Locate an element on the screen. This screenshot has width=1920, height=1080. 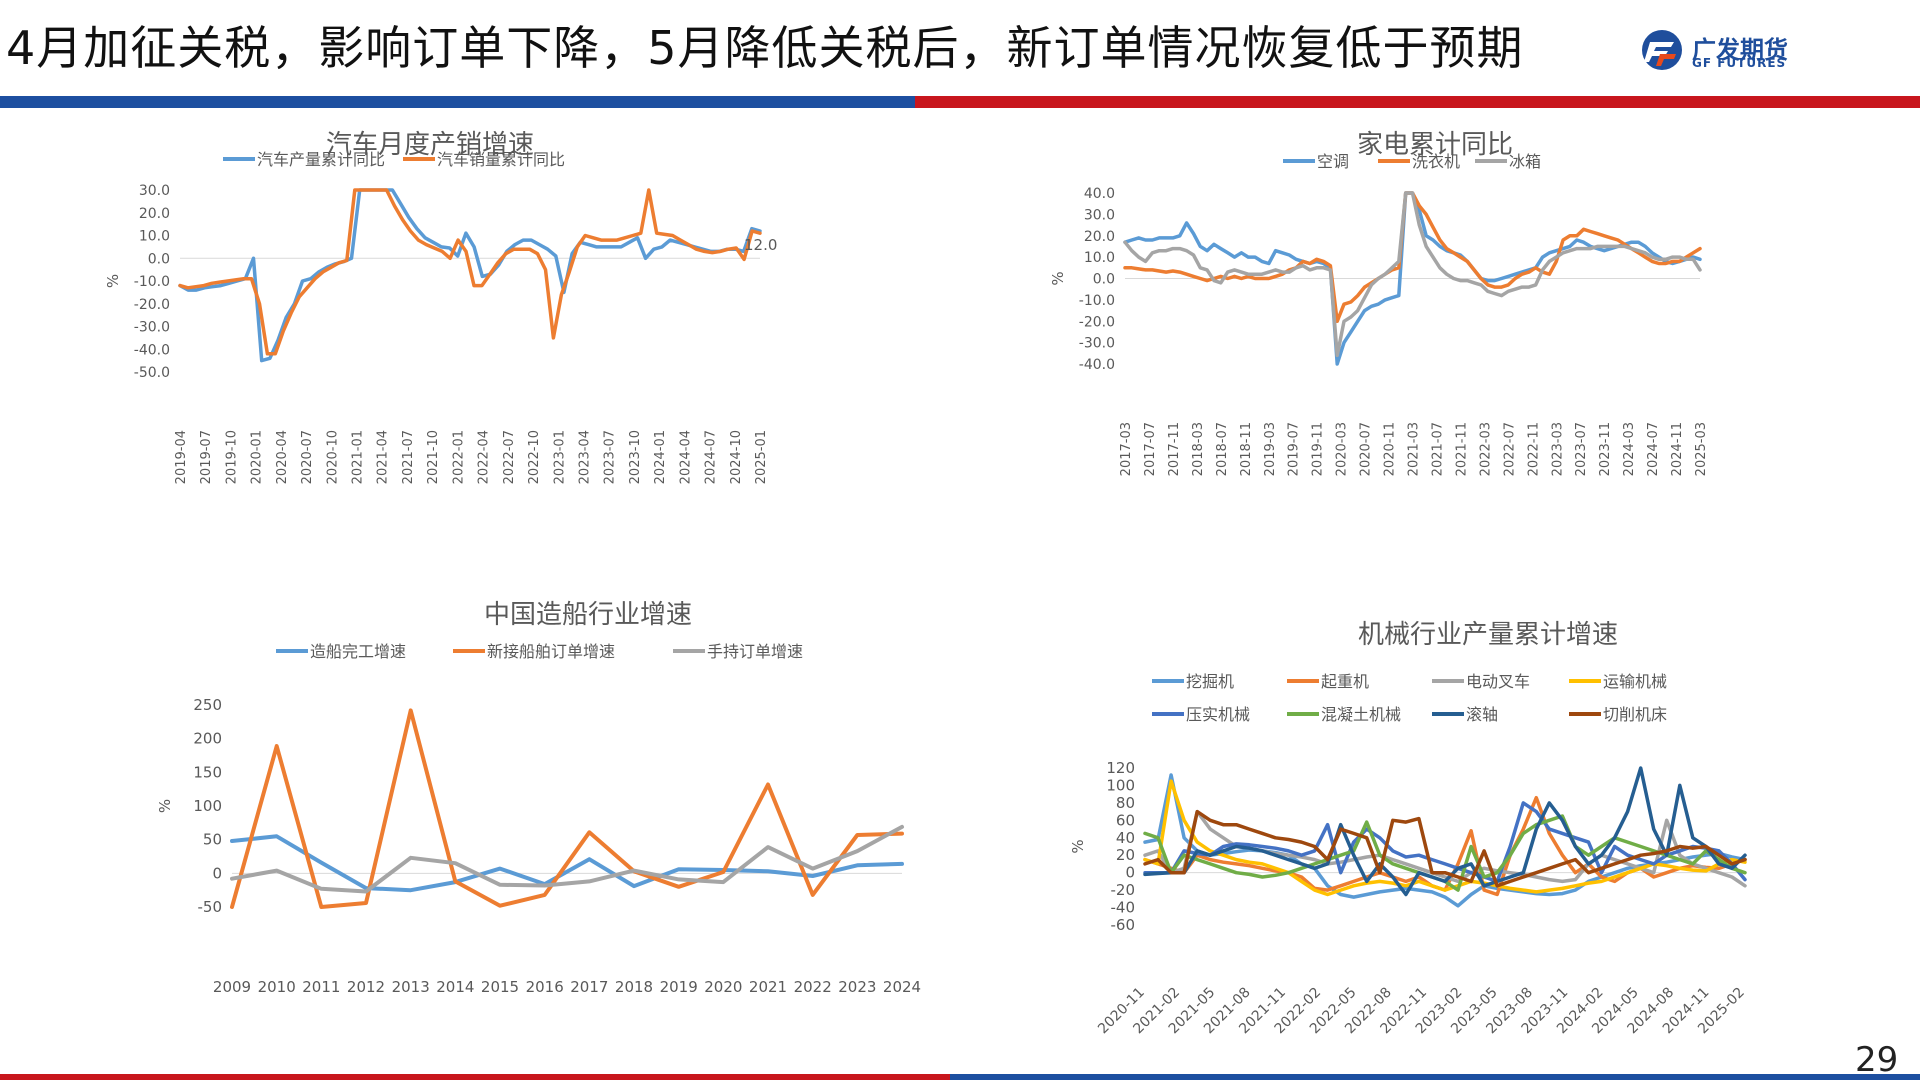
x-tick-label: 2023-03 is located at coordinates (1557, 449).